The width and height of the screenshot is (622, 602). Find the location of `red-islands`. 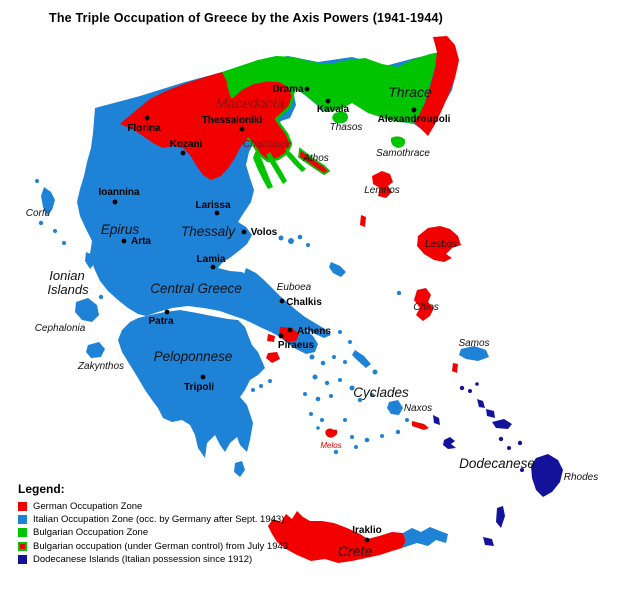

red-islands is located at coordinates (363, 304).